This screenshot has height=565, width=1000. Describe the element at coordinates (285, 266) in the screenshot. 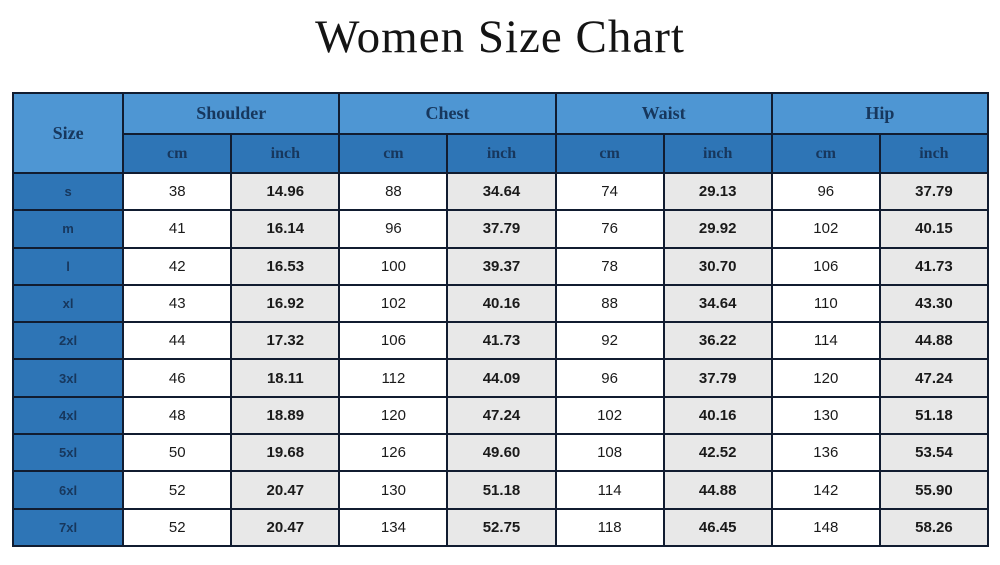

I see `inch-value-cell: 16.53` at that location.